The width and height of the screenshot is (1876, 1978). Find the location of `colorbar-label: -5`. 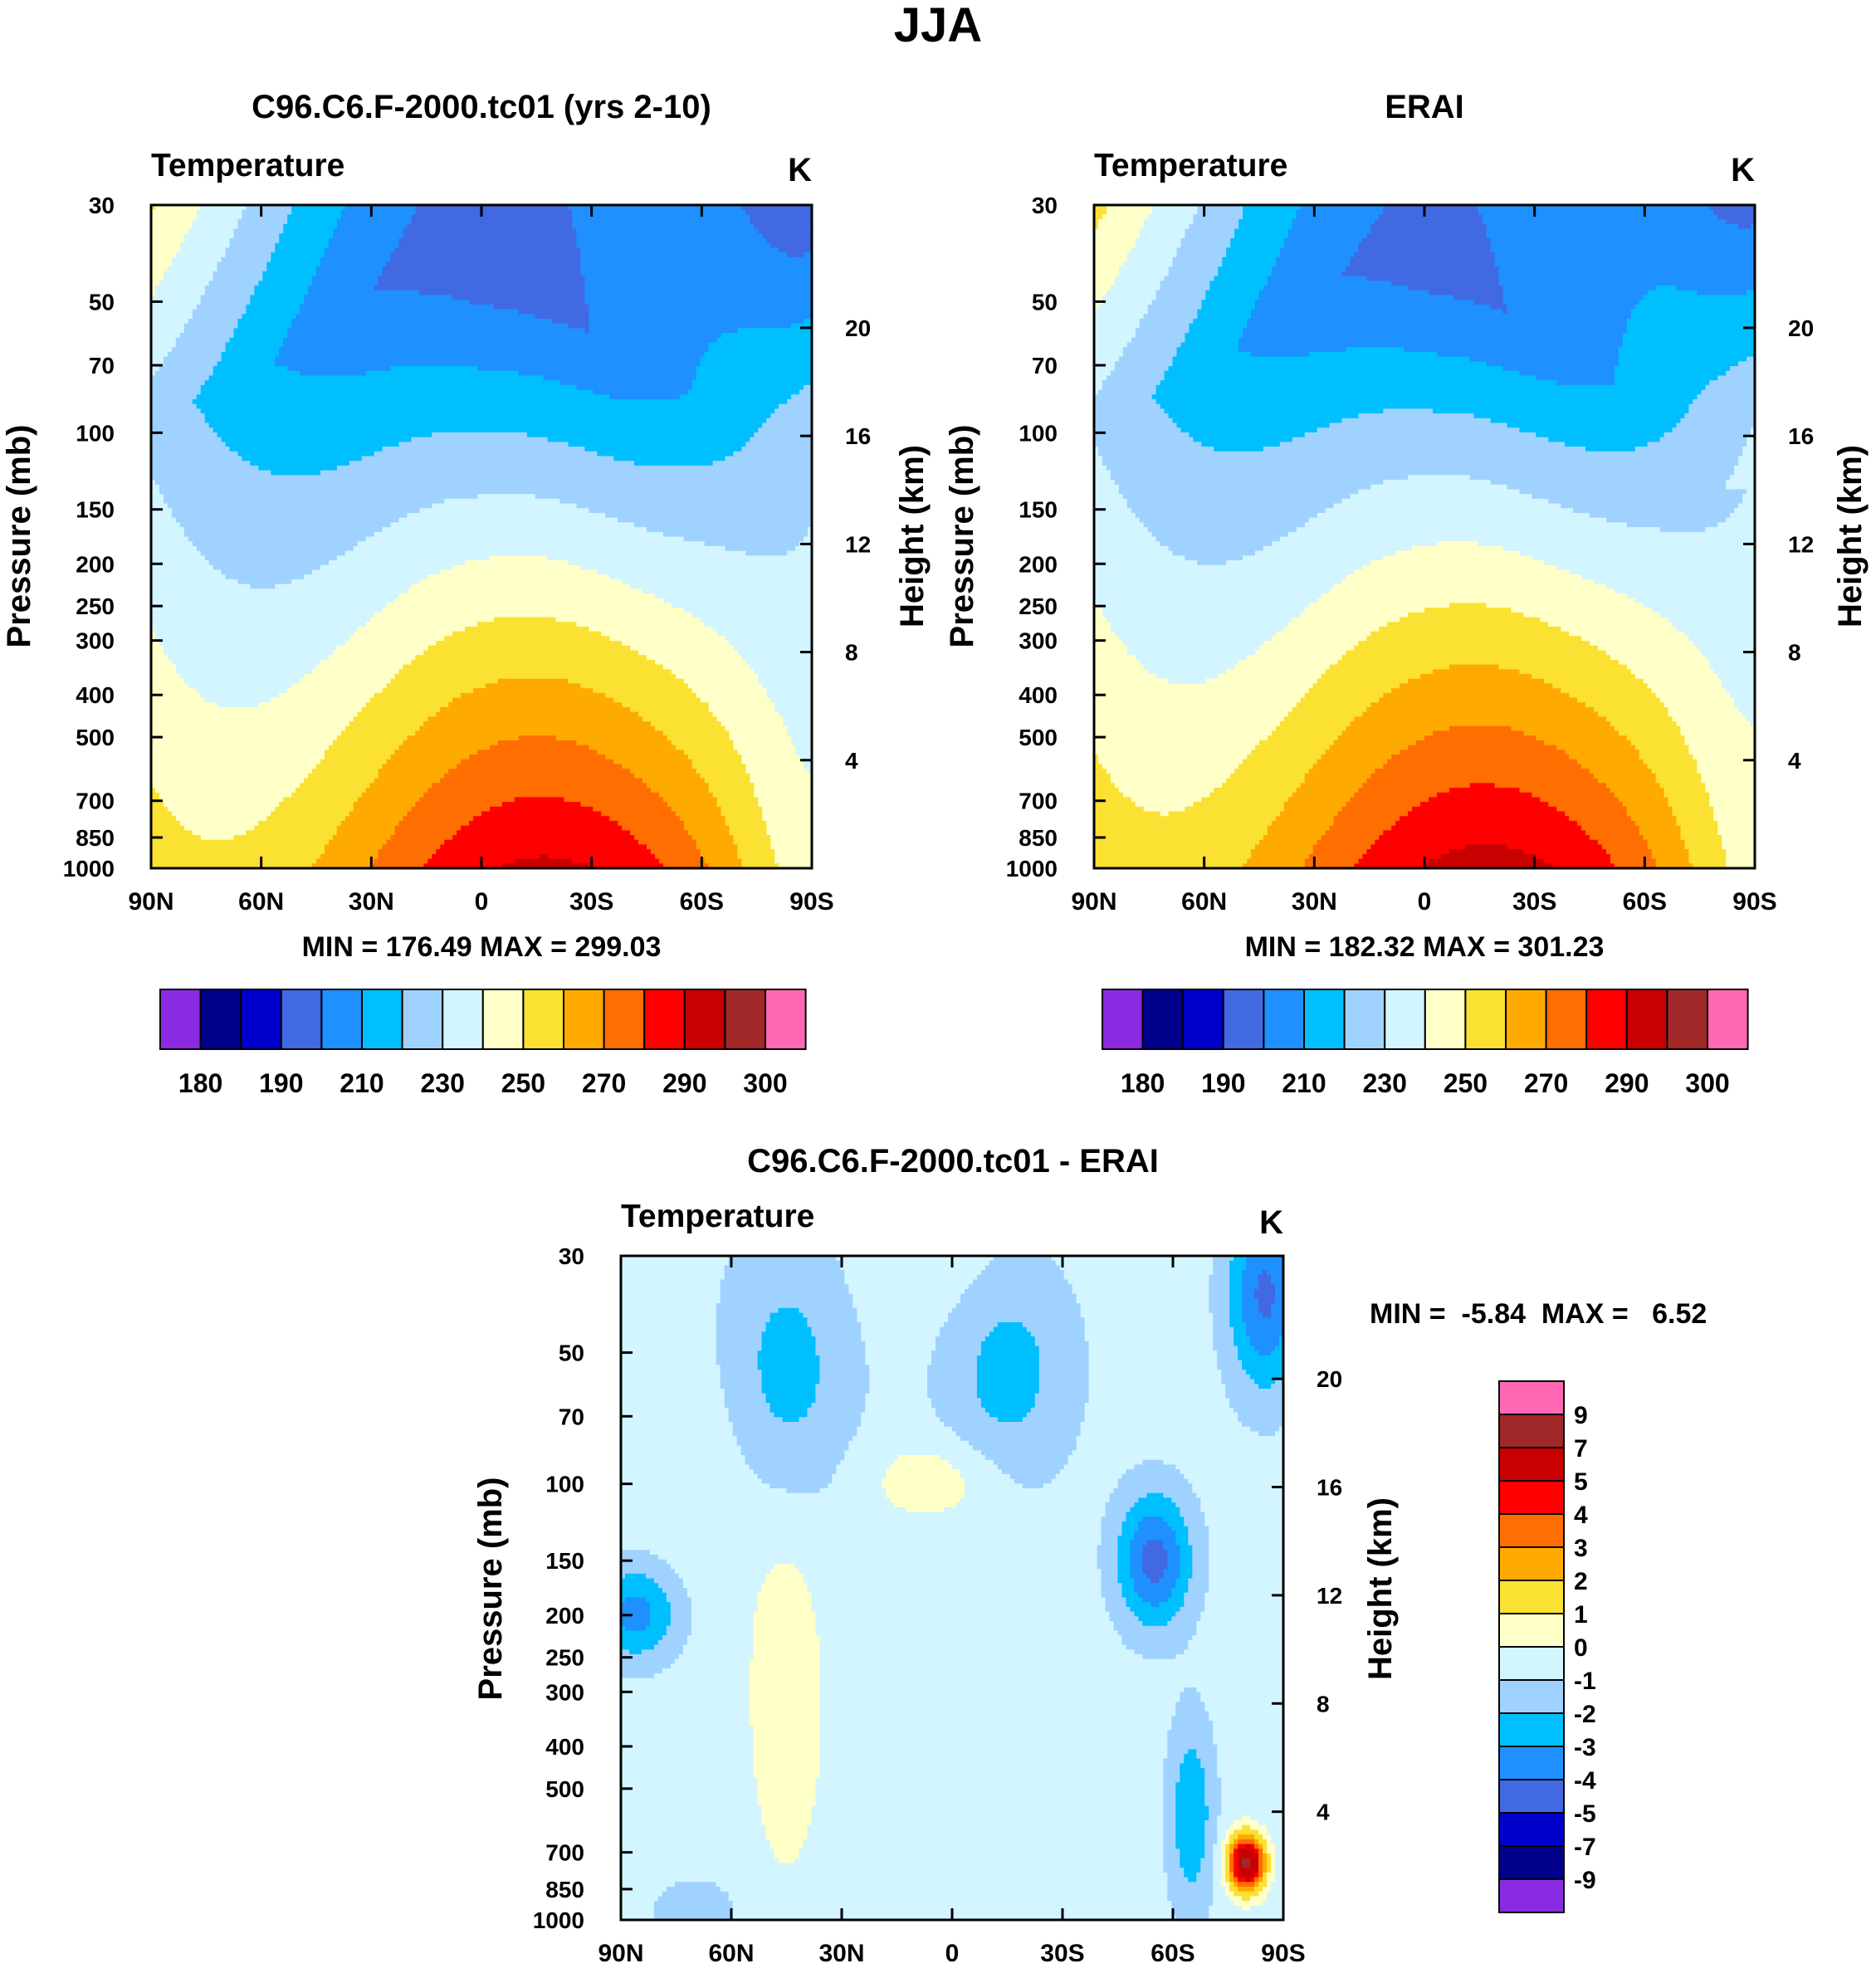

colorbar-label: -5 is located at coordinates (1585, 1814).